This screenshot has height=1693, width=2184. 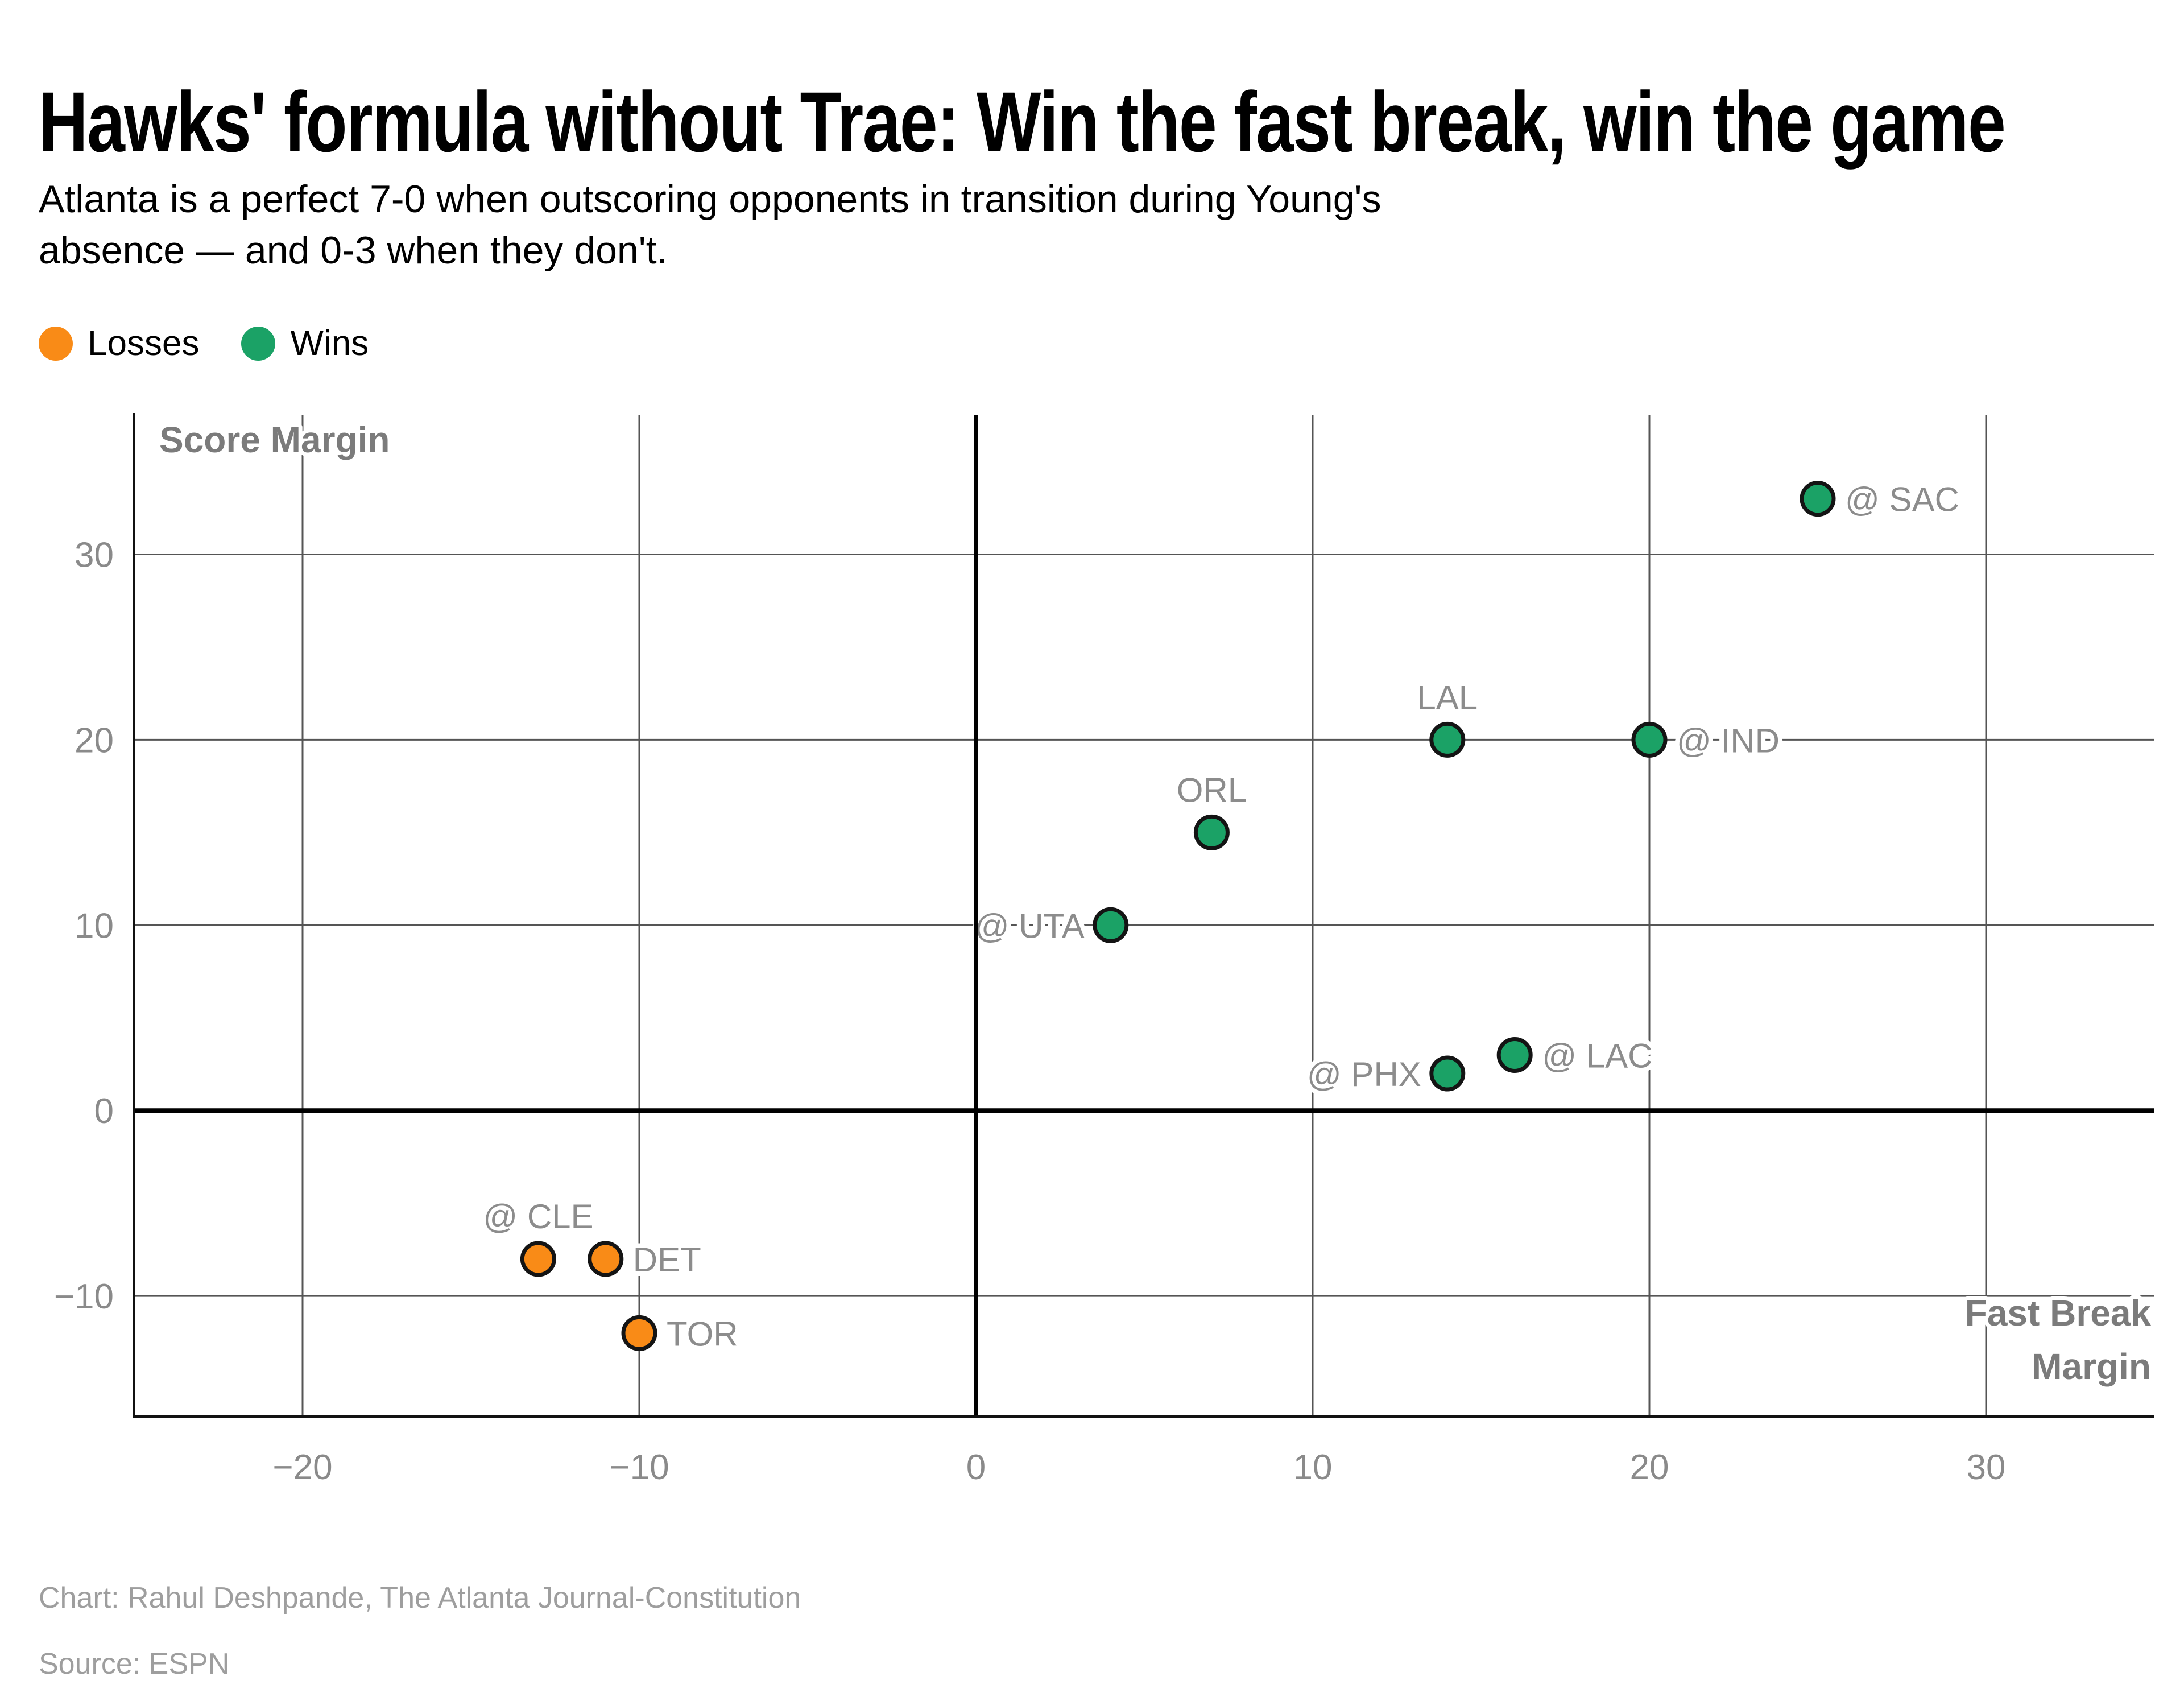 I want to click on y-tick-10: 10, so click(x=94, y=925).